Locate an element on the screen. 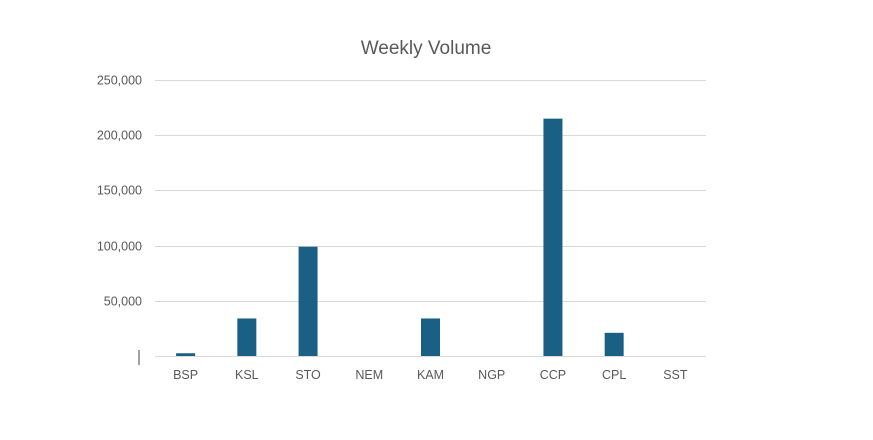 Image resolution: width=873 pixels, height=440 pixels. x-tick-label: BSP is located at coordinates (185, 375).